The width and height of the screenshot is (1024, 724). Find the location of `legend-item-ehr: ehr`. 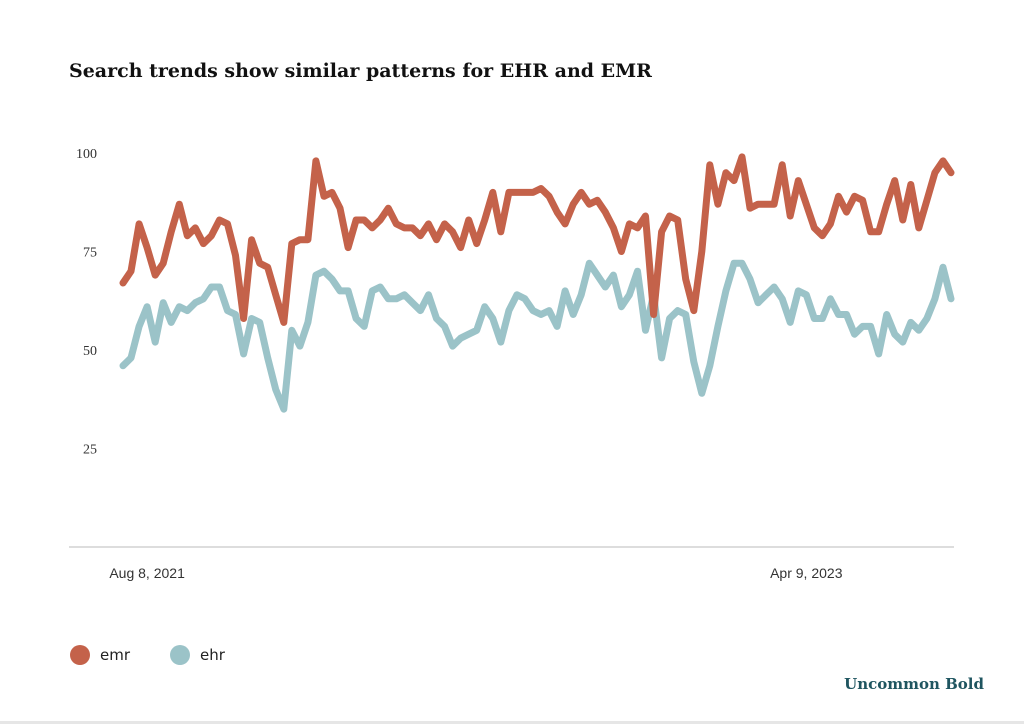

legend-item-ehr: ehr is located at coordinates (197, 655).